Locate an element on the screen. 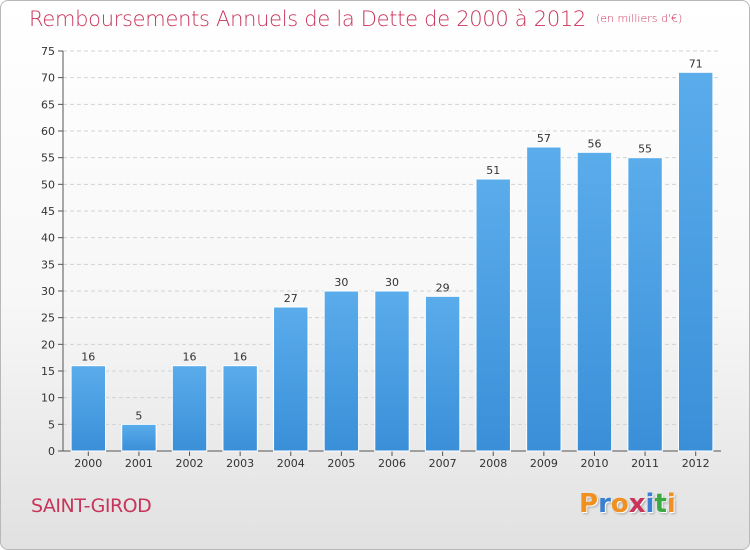 The width and height of the screenshot is (750, 550). data-label-2007: 29 is located at coordinates (443, 287).